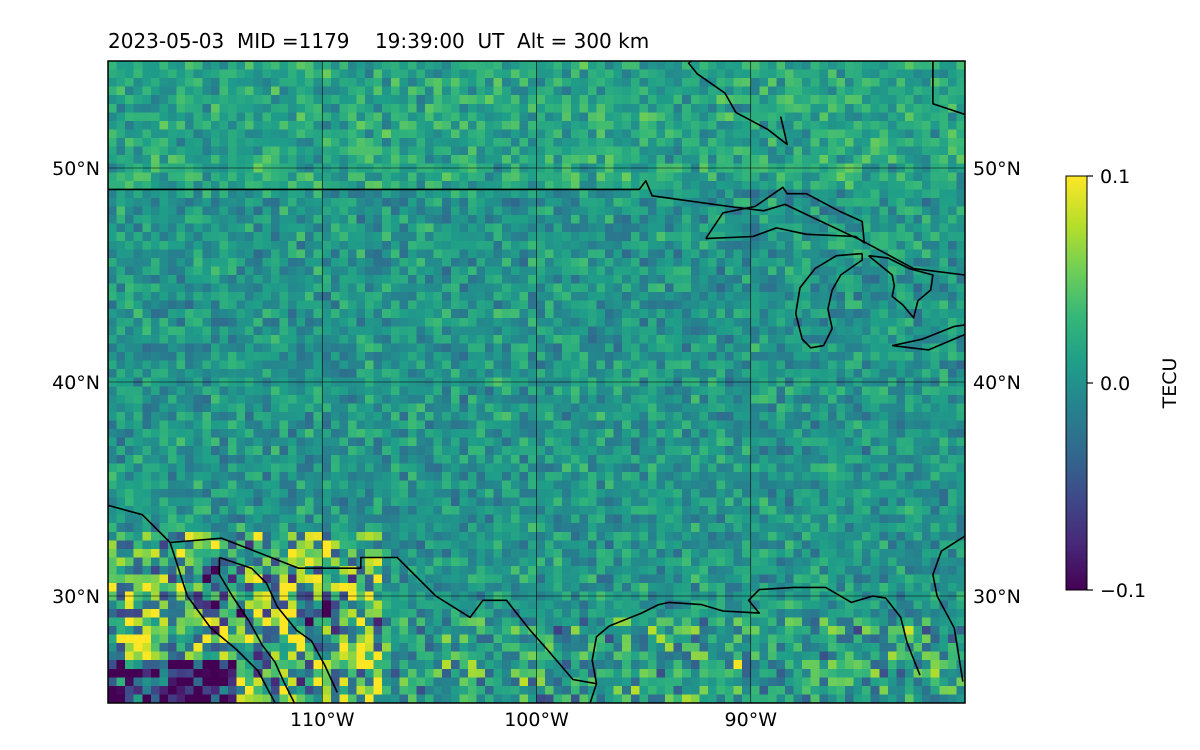 This screenshot has height=750, width=1200. I want to click on colorbar: 0.1 0.0 −0.1 TECU, so click(1123, 384).